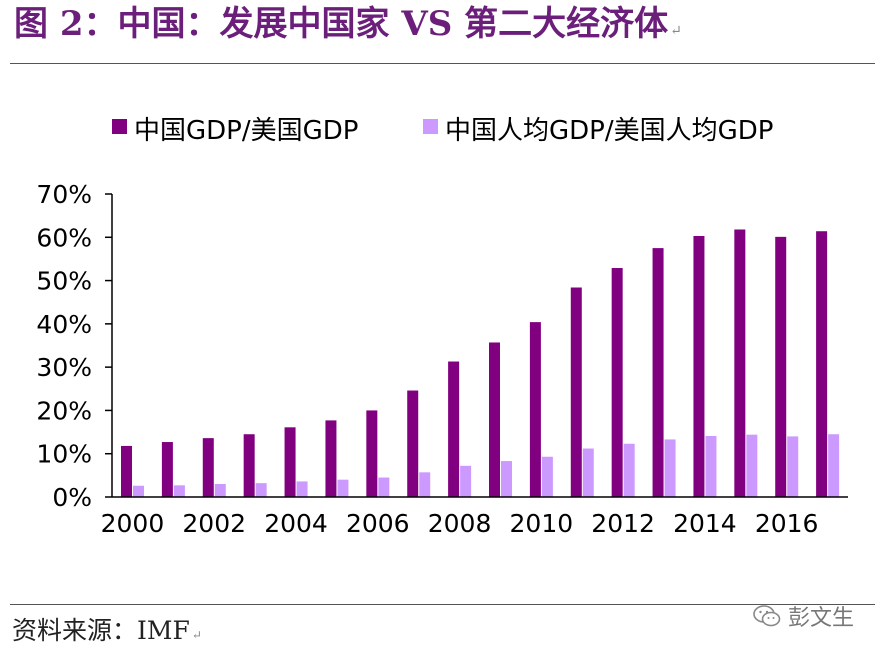 The height and width of the screenshot is (655, 885). What do you see at coordinates (588, 472) in the screenshot?
I see `bar-per-capita-gdp-ratio-2011` at bounding box center [588, 472].